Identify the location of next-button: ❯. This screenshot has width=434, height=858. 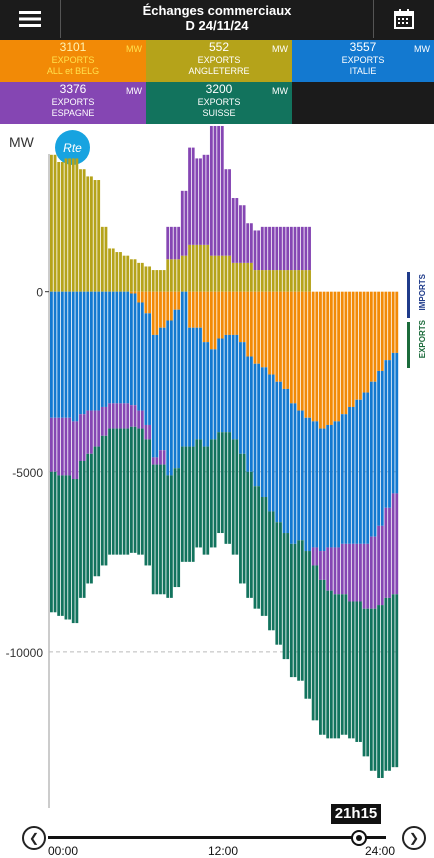
(414, 838).